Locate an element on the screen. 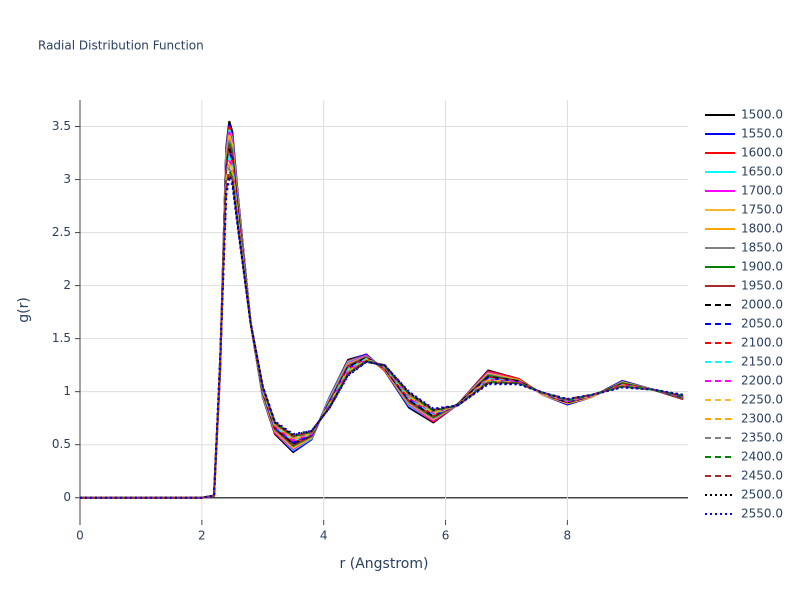 Image resolution: width=800 pixels, height=604 pixels. y-tick-label: 3.5 is located at coordinates (61, 126).